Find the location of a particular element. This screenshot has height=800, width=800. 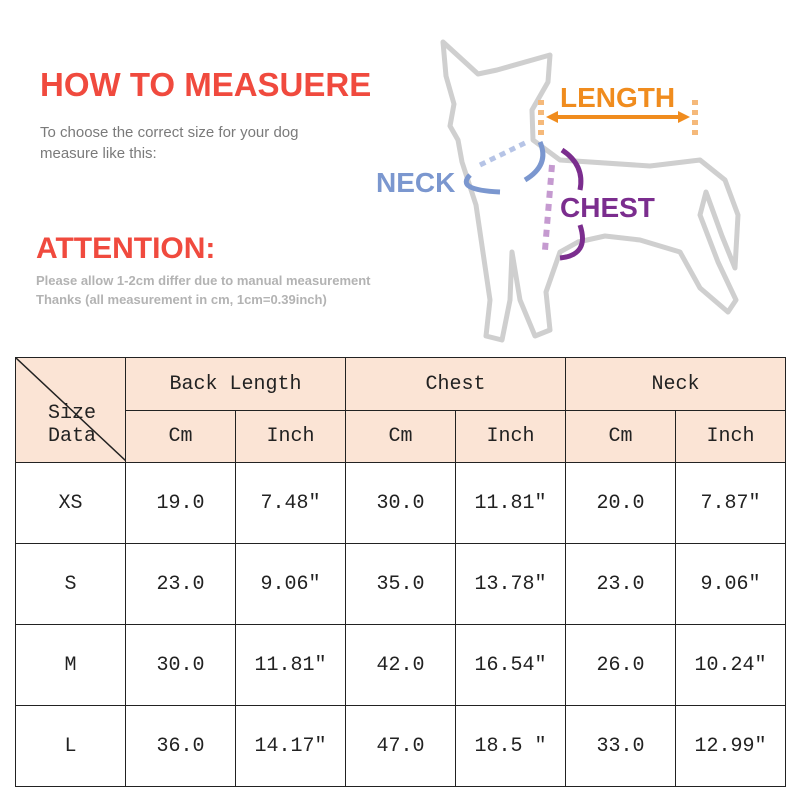

table-row: M 30.0 11.81″ 42.0 16.54″ 26.0 10.24″ is located at coordinates (400, 665).